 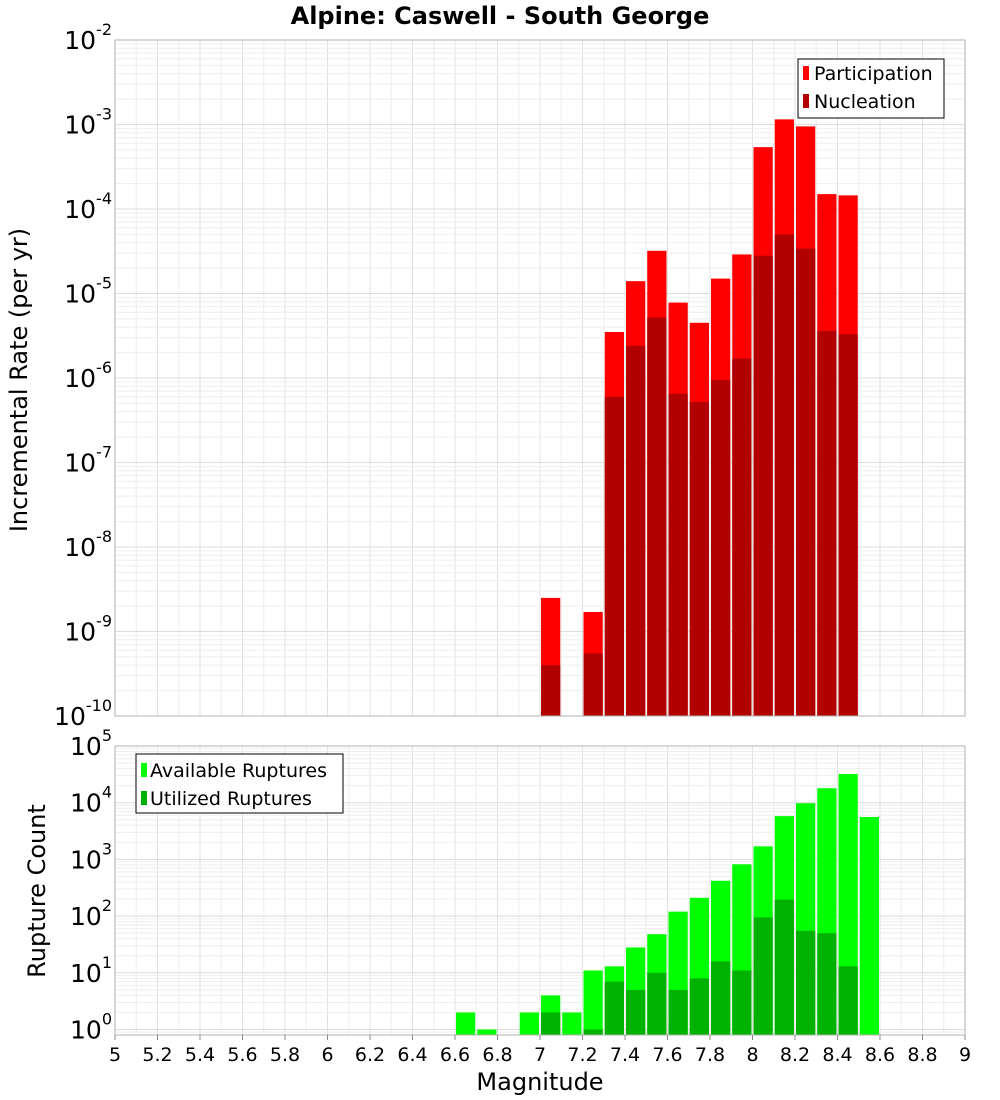 What do you see at coordinates (667, 904) in the screenshot?
I see `count-bars` at bounding box center [667, 904].